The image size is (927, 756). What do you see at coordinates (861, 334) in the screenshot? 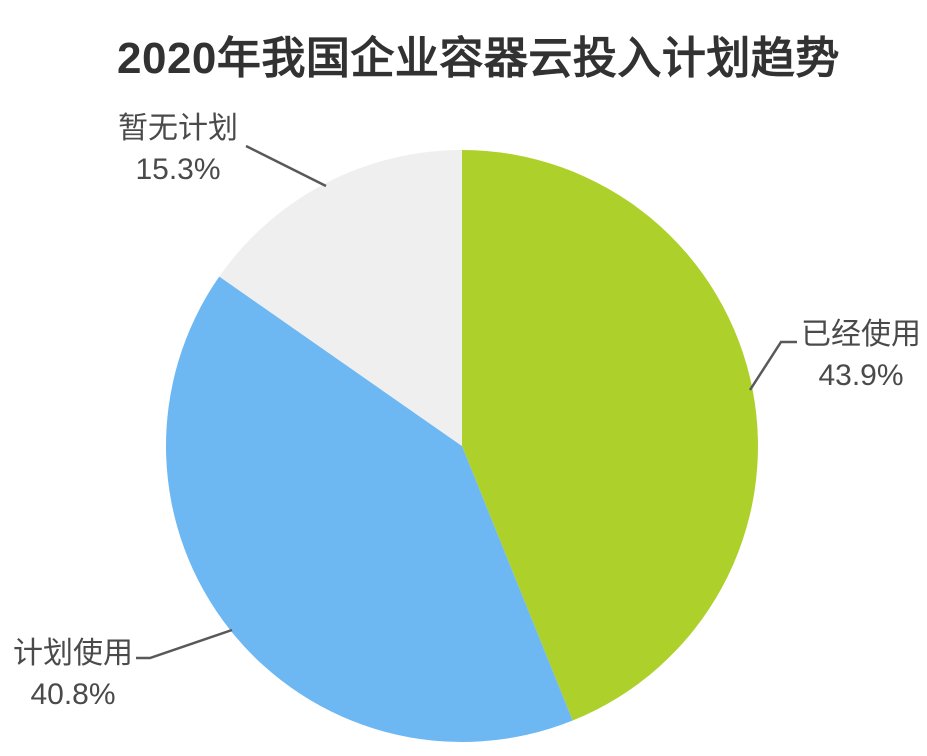
I see `slice-label-already-using-text: 已经使用` at bounding box center [861, 334].